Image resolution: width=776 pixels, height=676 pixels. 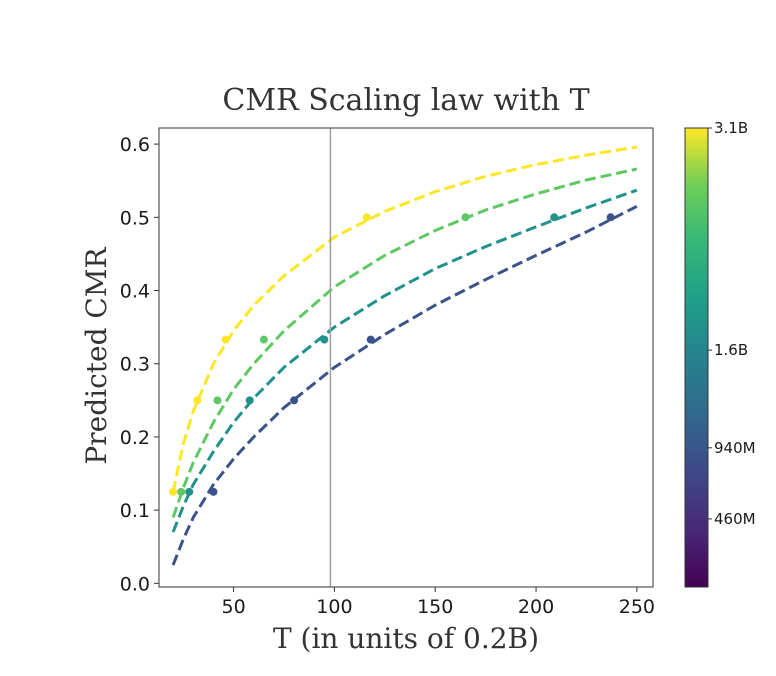 What do you see at coordinates (234, 607) in the screenshot?
I see `x-tick-label: 50` at bounding box center [234, 607].